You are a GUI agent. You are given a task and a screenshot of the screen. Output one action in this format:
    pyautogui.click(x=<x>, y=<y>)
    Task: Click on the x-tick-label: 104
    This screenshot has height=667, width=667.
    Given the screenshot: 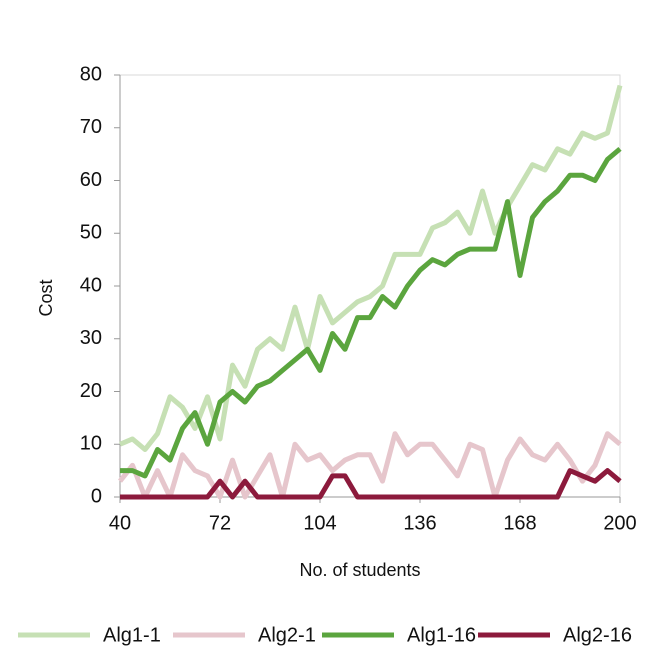 What is the action you would take?
    pyautogui.click(x=319, y=523)
    